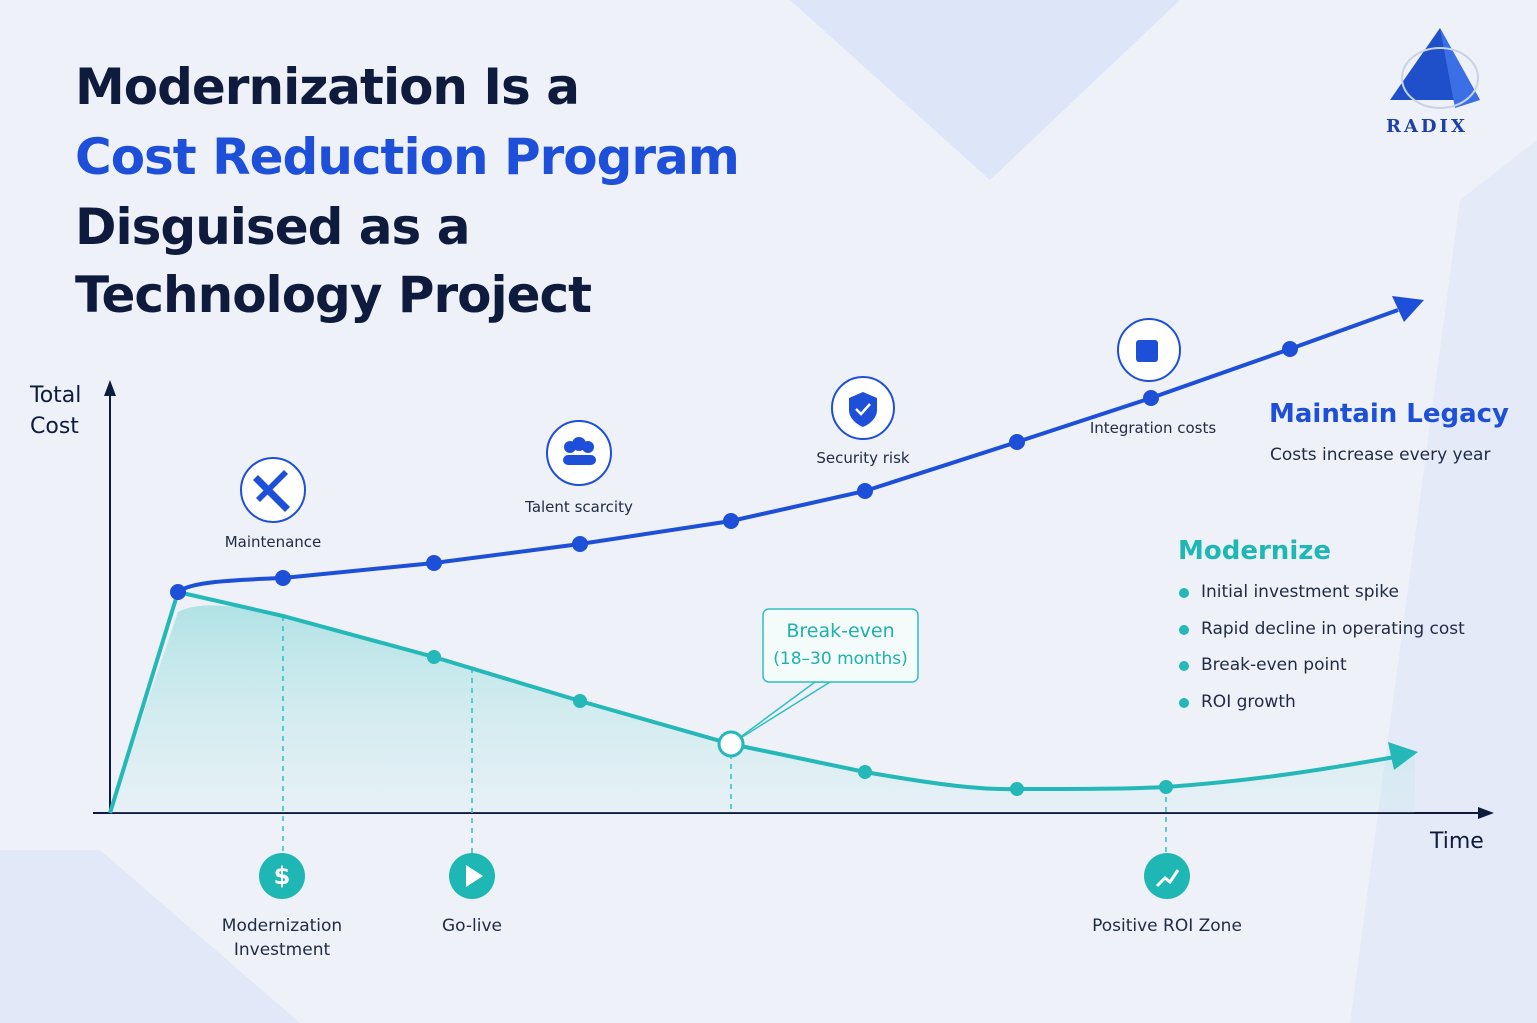  I want to click on modern-label: Go-live, so click(472, 926).